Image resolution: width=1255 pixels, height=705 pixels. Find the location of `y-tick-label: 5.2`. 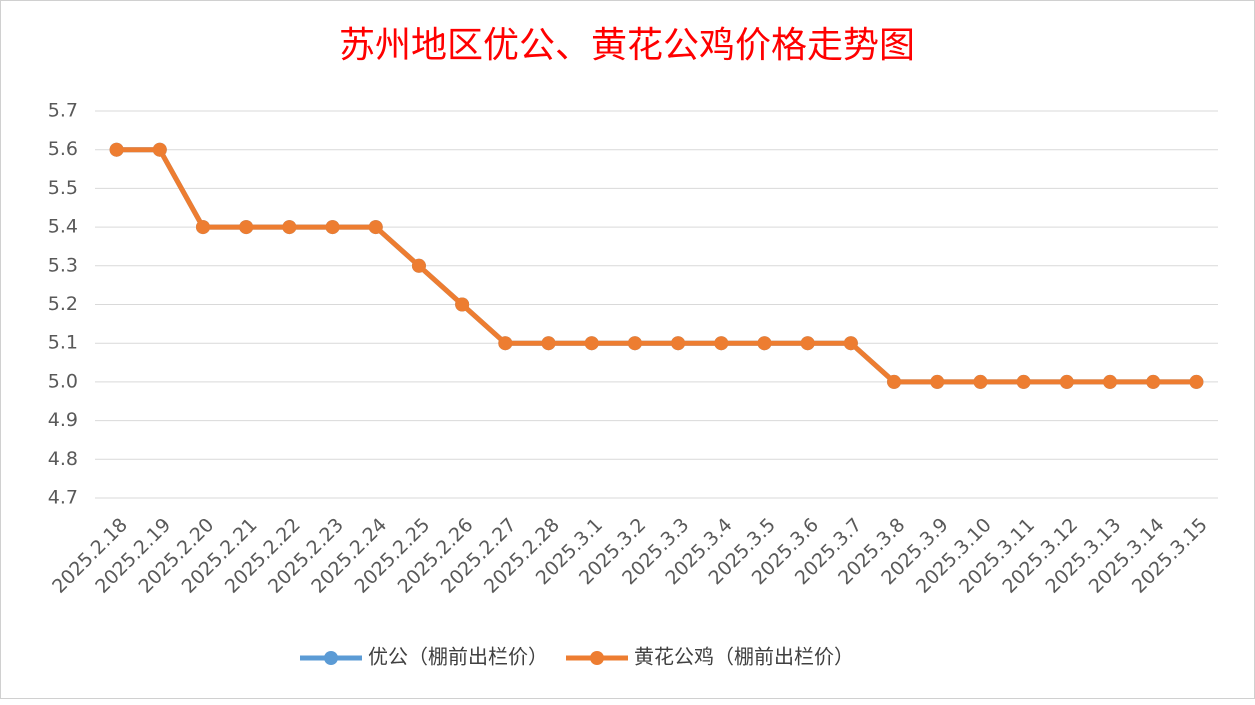

y-tick-label: 5.2 is located at coordinates (63, 304).